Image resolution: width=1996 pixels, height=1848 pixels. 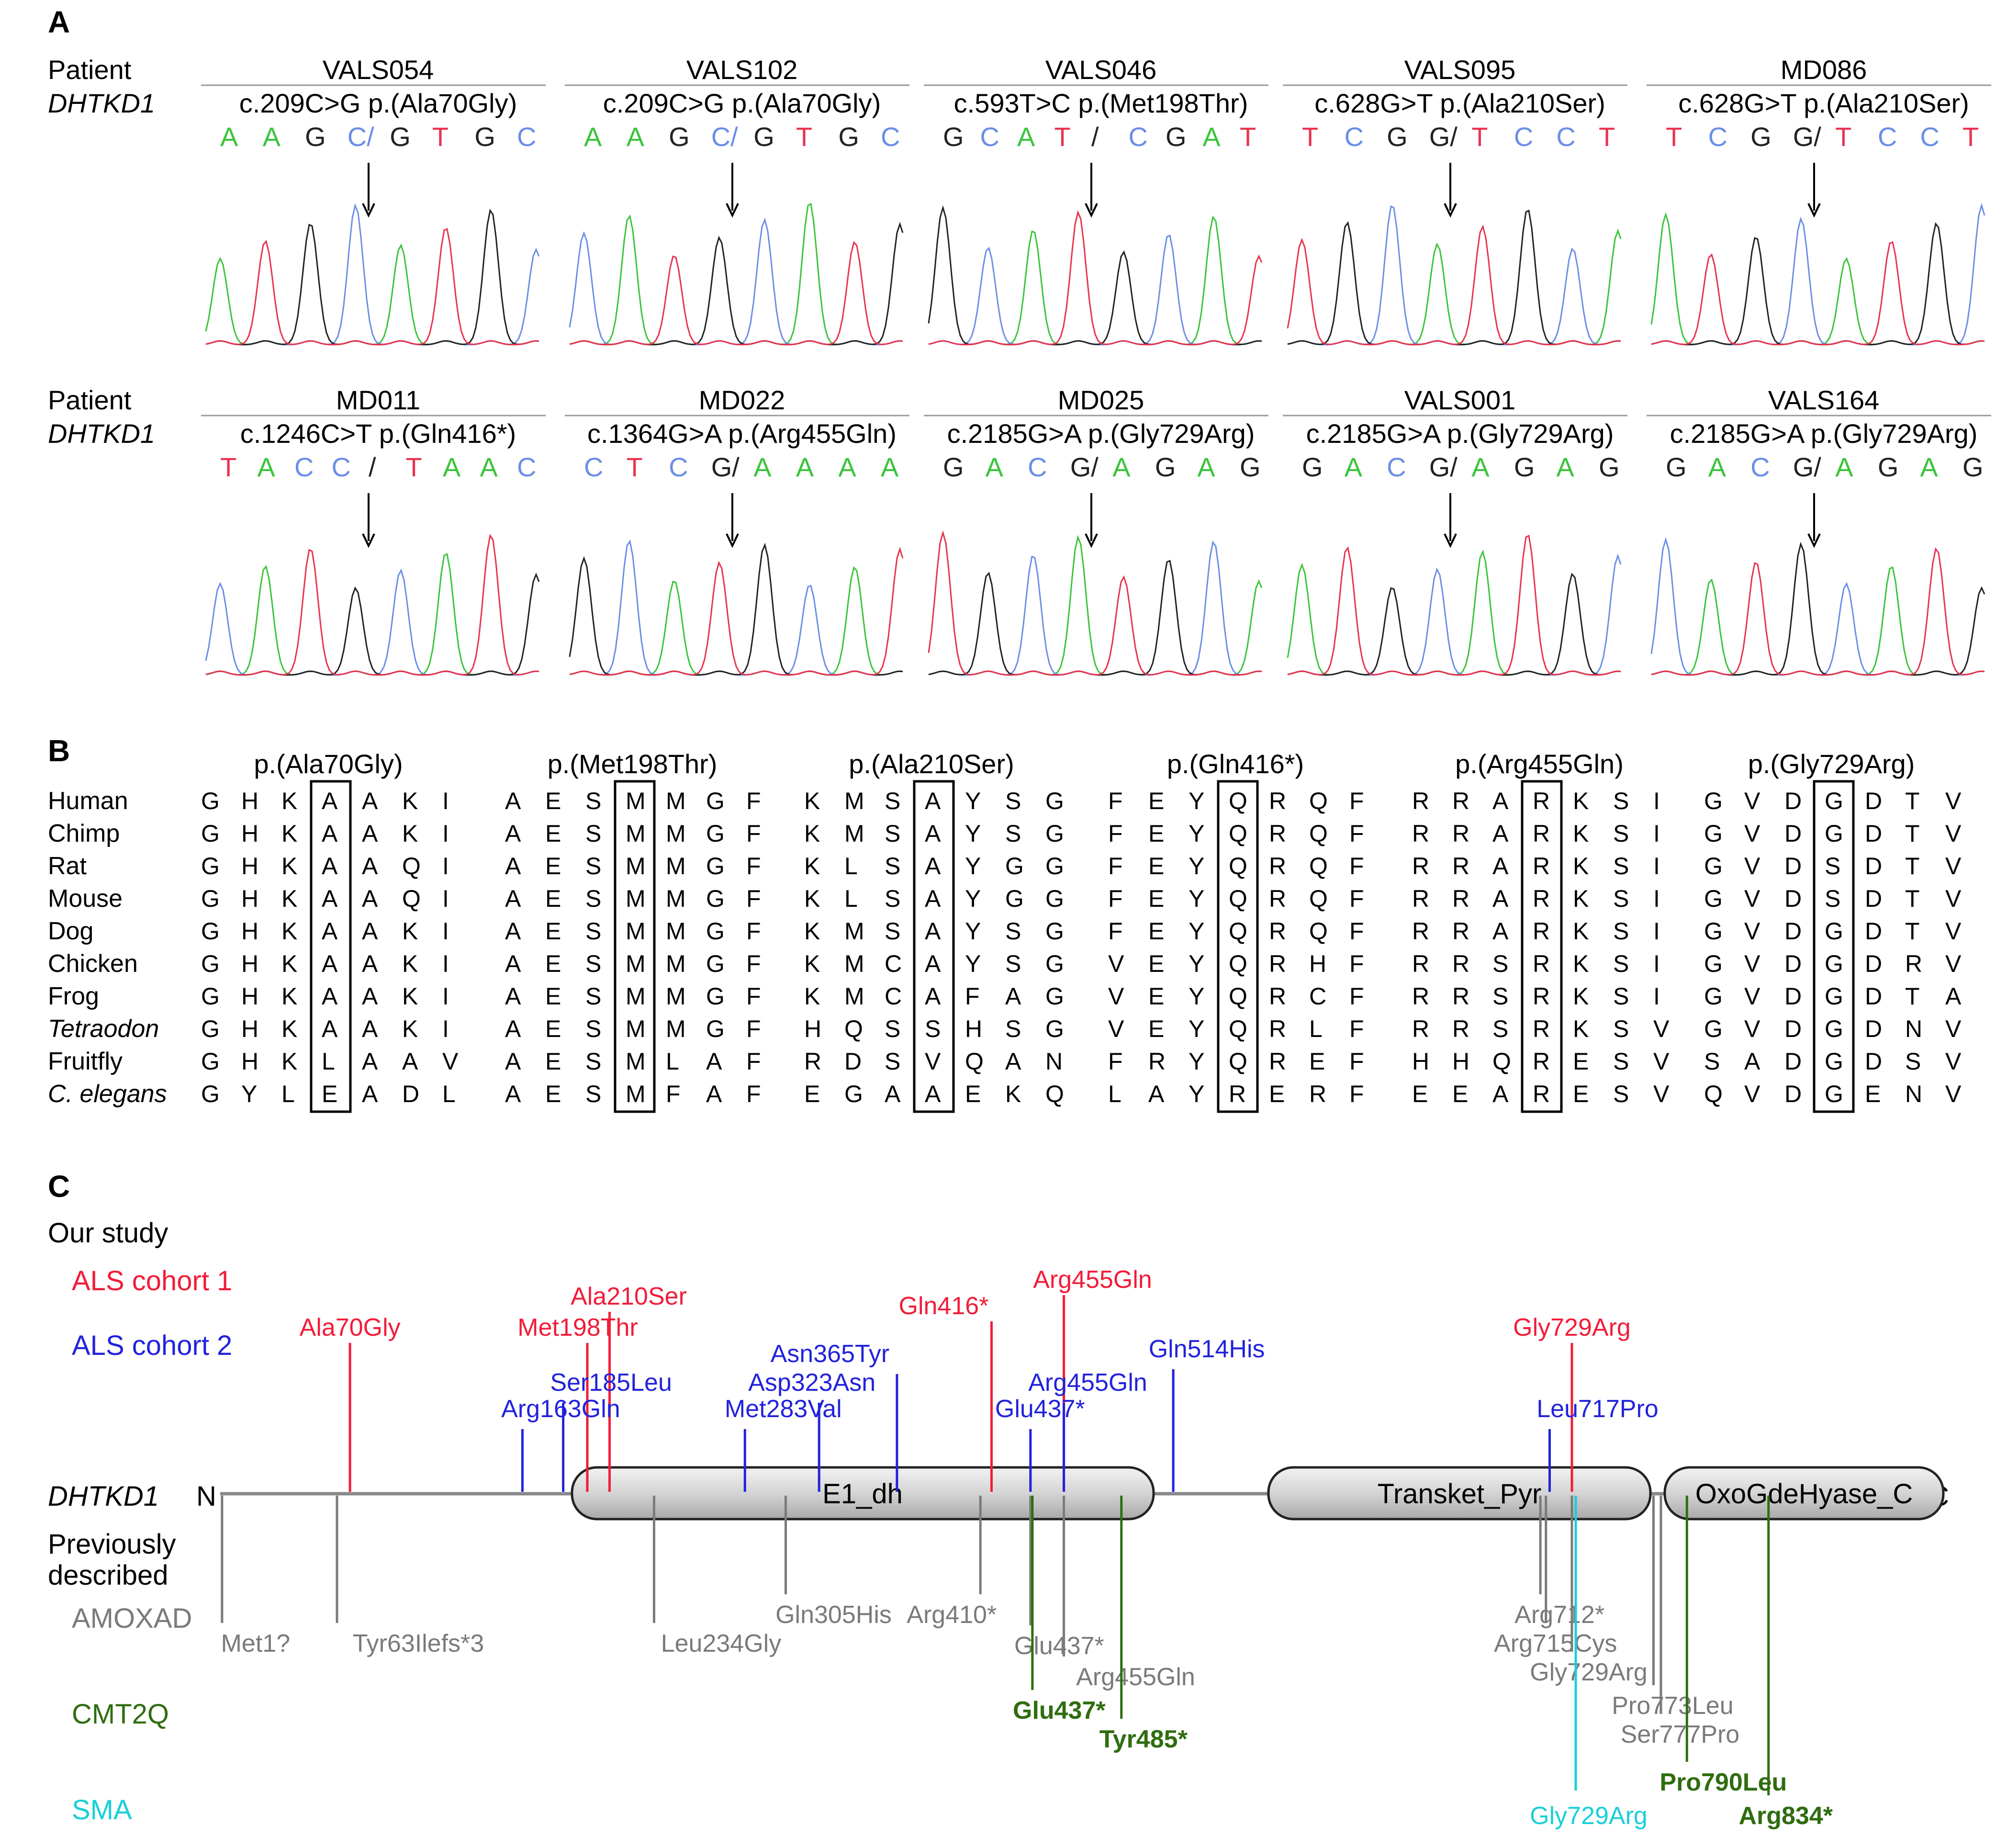 What do you see at coordinates (1443, 467) in the screenshot?
I see `base-call: G/` at bounding box center [1443, 467].